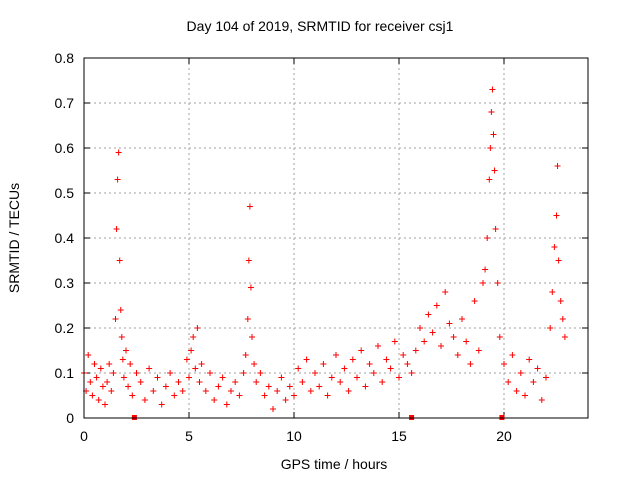 This screenshot has height=480, width=640. What do you see at coordinates (65, 373) in the screenshot?
I see `y-tick-label: 0.1` at bounding box center [65, 373].